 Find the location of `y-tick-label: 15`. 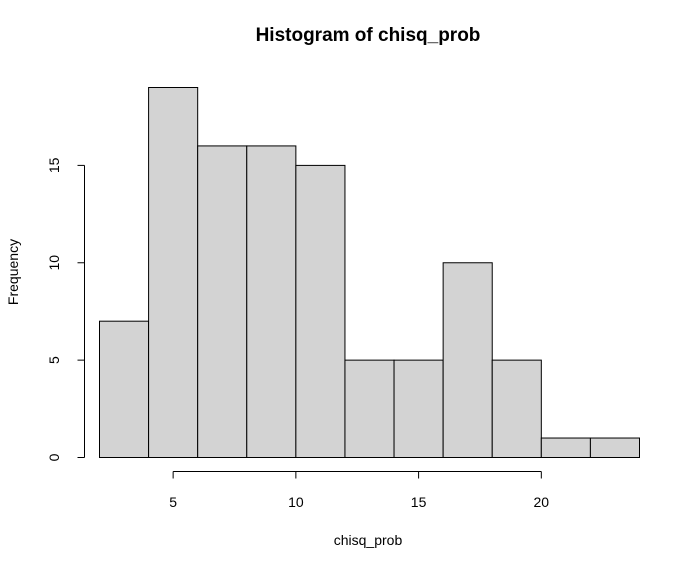

y-tick-label: 15 is located at coordinates (54, 165).